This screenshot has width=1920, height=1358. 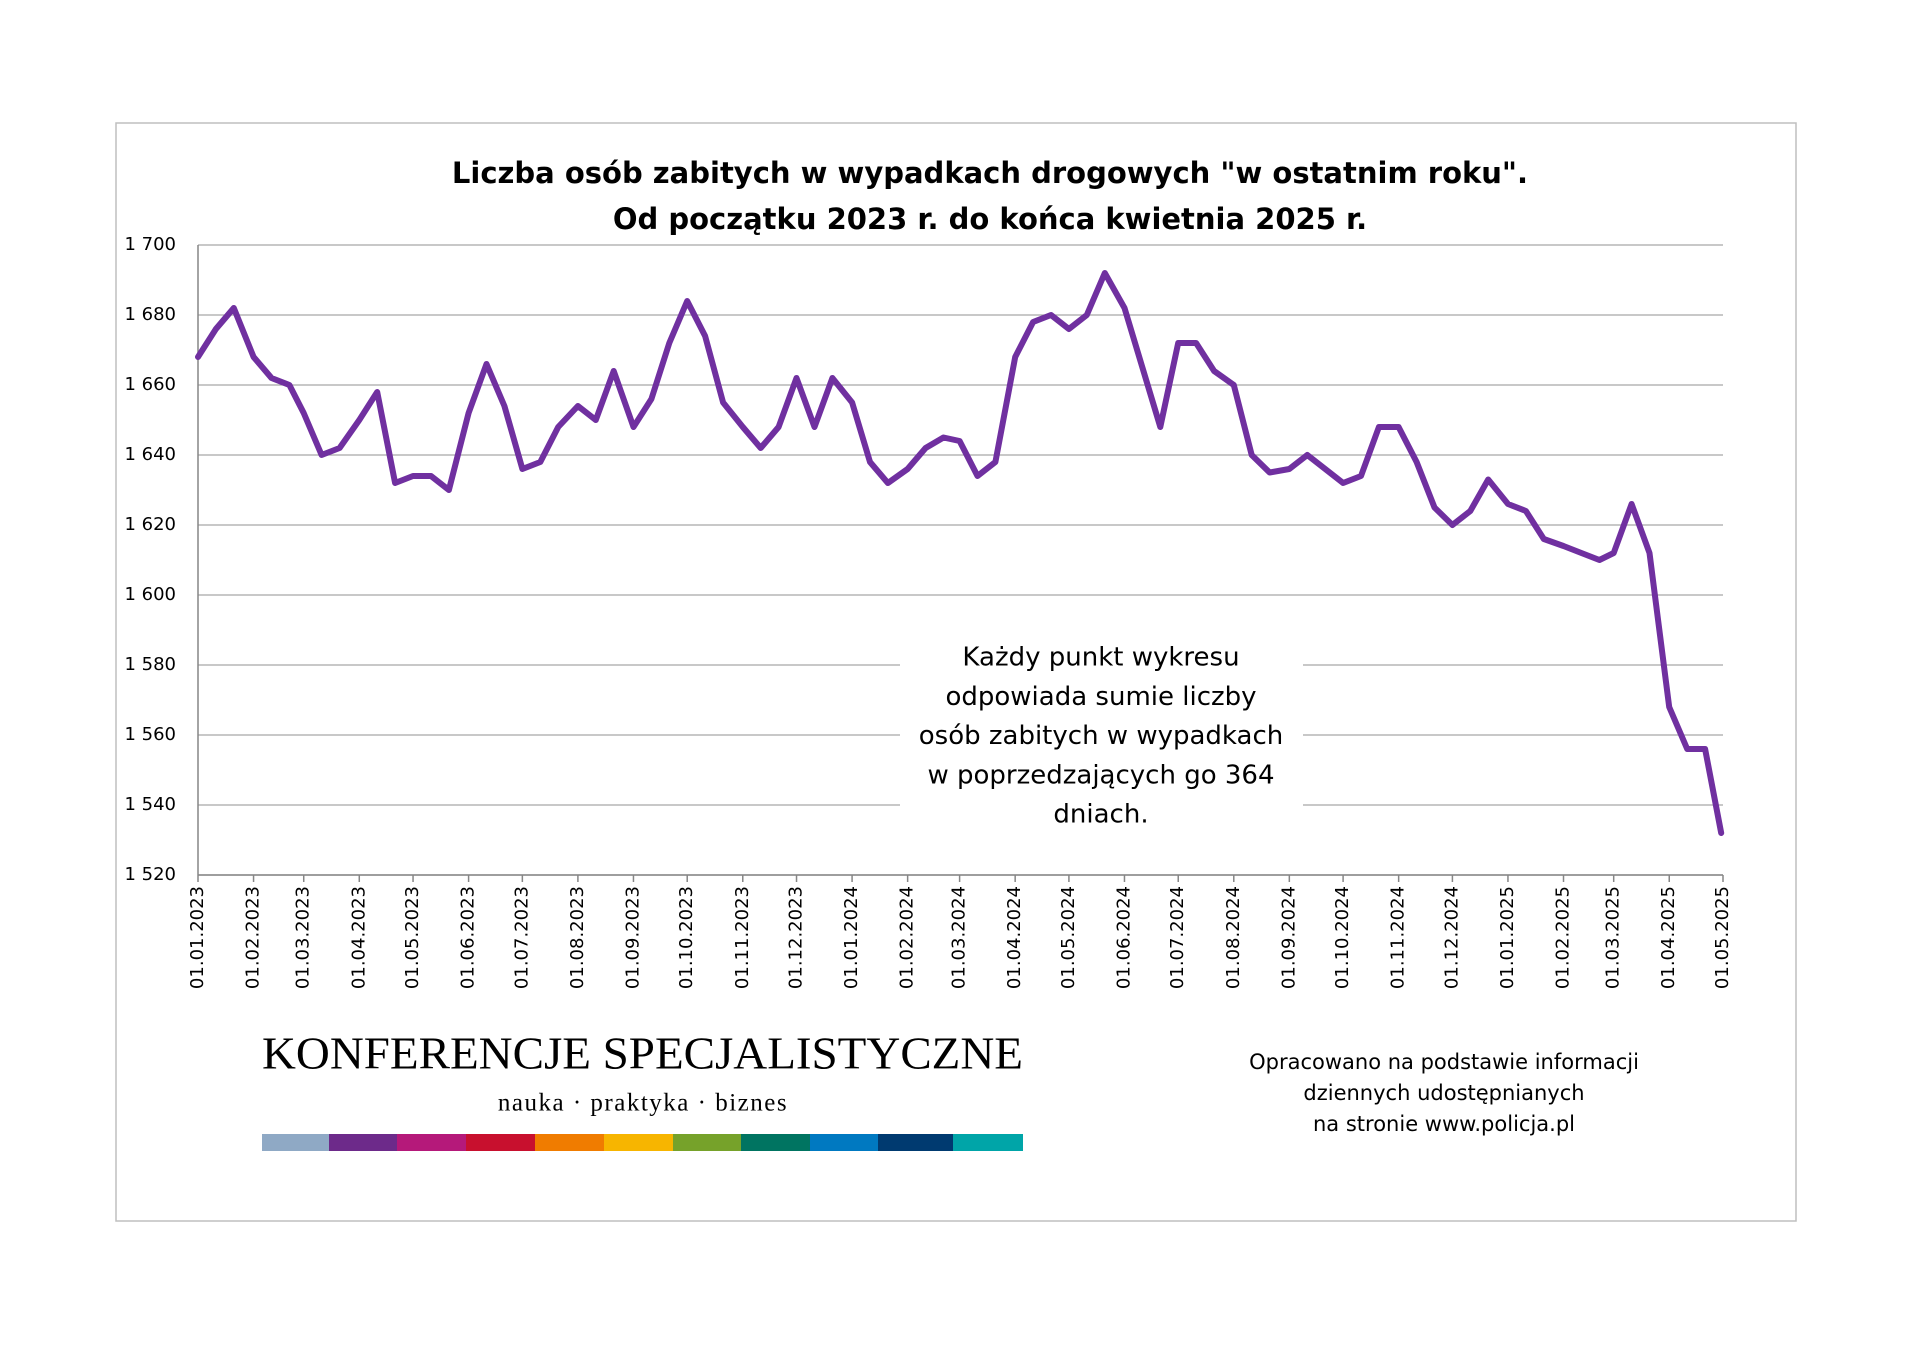 I want to click on x-tick-label: 01.03.2024, so click(x=959, y=937).